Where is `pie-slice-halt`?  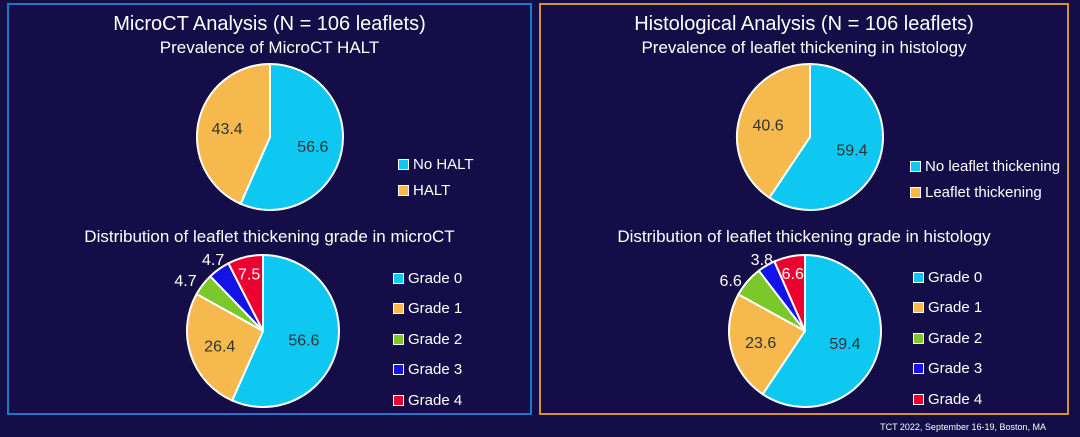 pie-slice-halt is located at coordinates (233, 134).